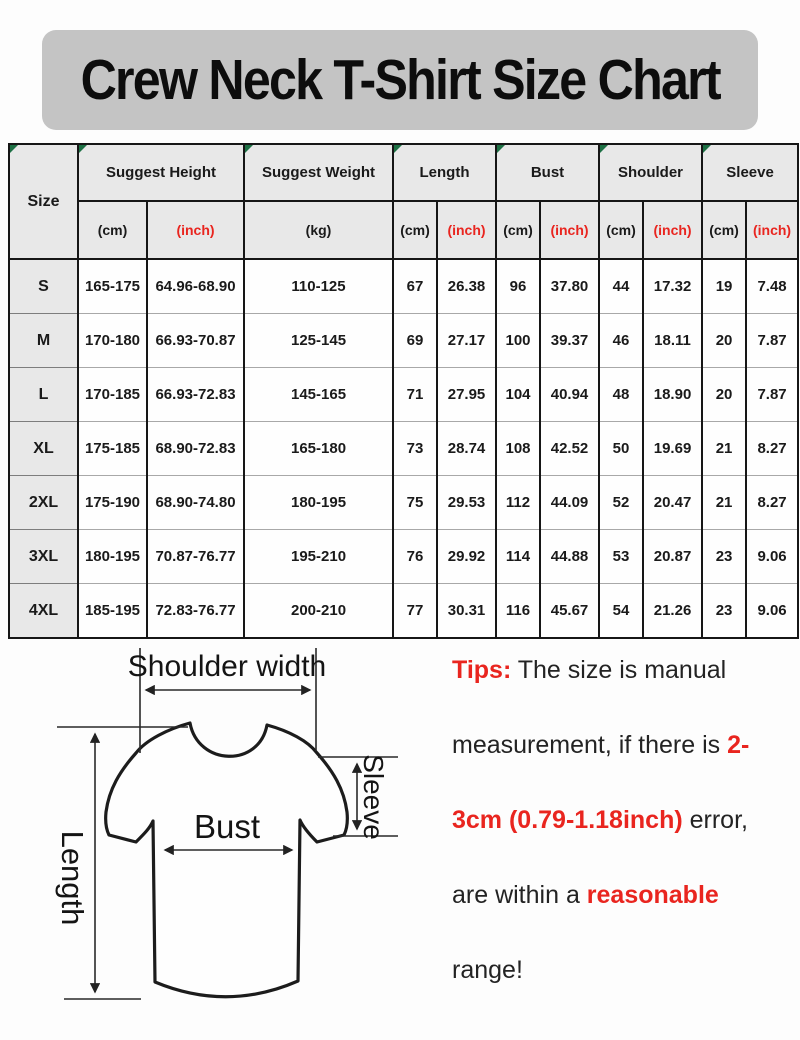 This screenshot has width=800, height=1040. Describe the element at coordinates (226, 860) in the screenshot. I see `tshirt-outline` at that location.